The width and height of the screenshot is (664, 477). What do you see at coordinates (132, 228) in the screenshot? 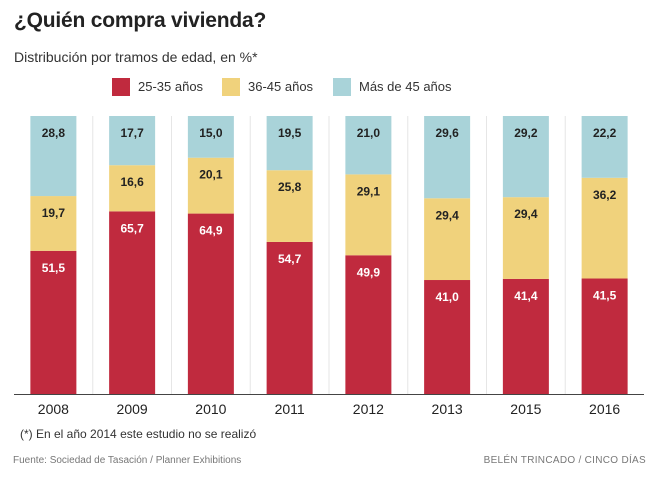
I see `data-label-2009-25-35: 65,7` at bounding box center [132, 228].